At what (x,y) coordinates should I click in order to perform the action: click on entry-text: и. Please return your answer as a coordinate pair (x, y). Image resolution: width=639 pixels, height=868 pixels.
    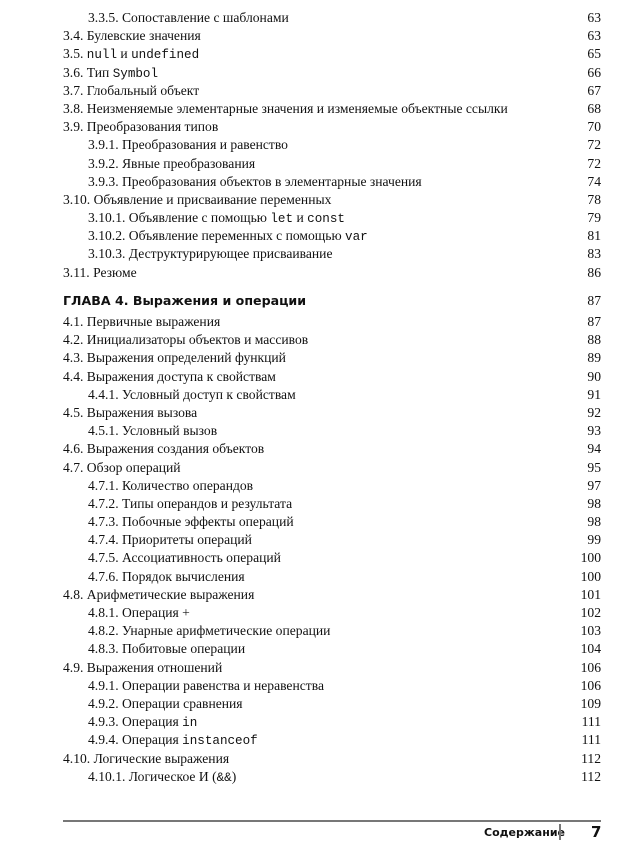
    Looking at the image, I should click on (300, 218).